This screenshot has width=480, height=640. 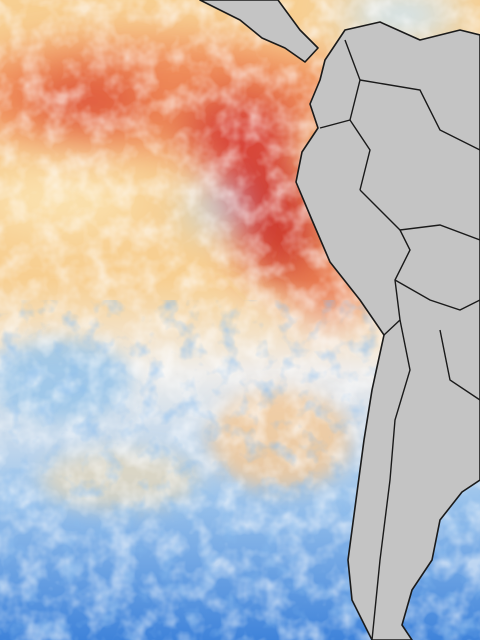 I want to click on central-america, so click(x=259, y=31).